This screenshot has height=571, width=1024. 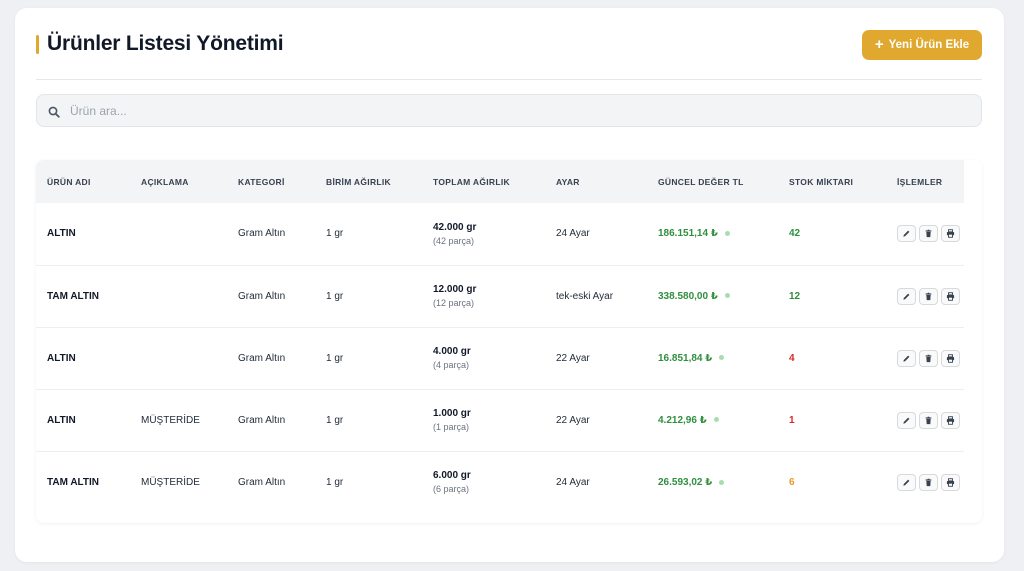 I want to click on stock-quantity: 1, so click(x=792, y=420).